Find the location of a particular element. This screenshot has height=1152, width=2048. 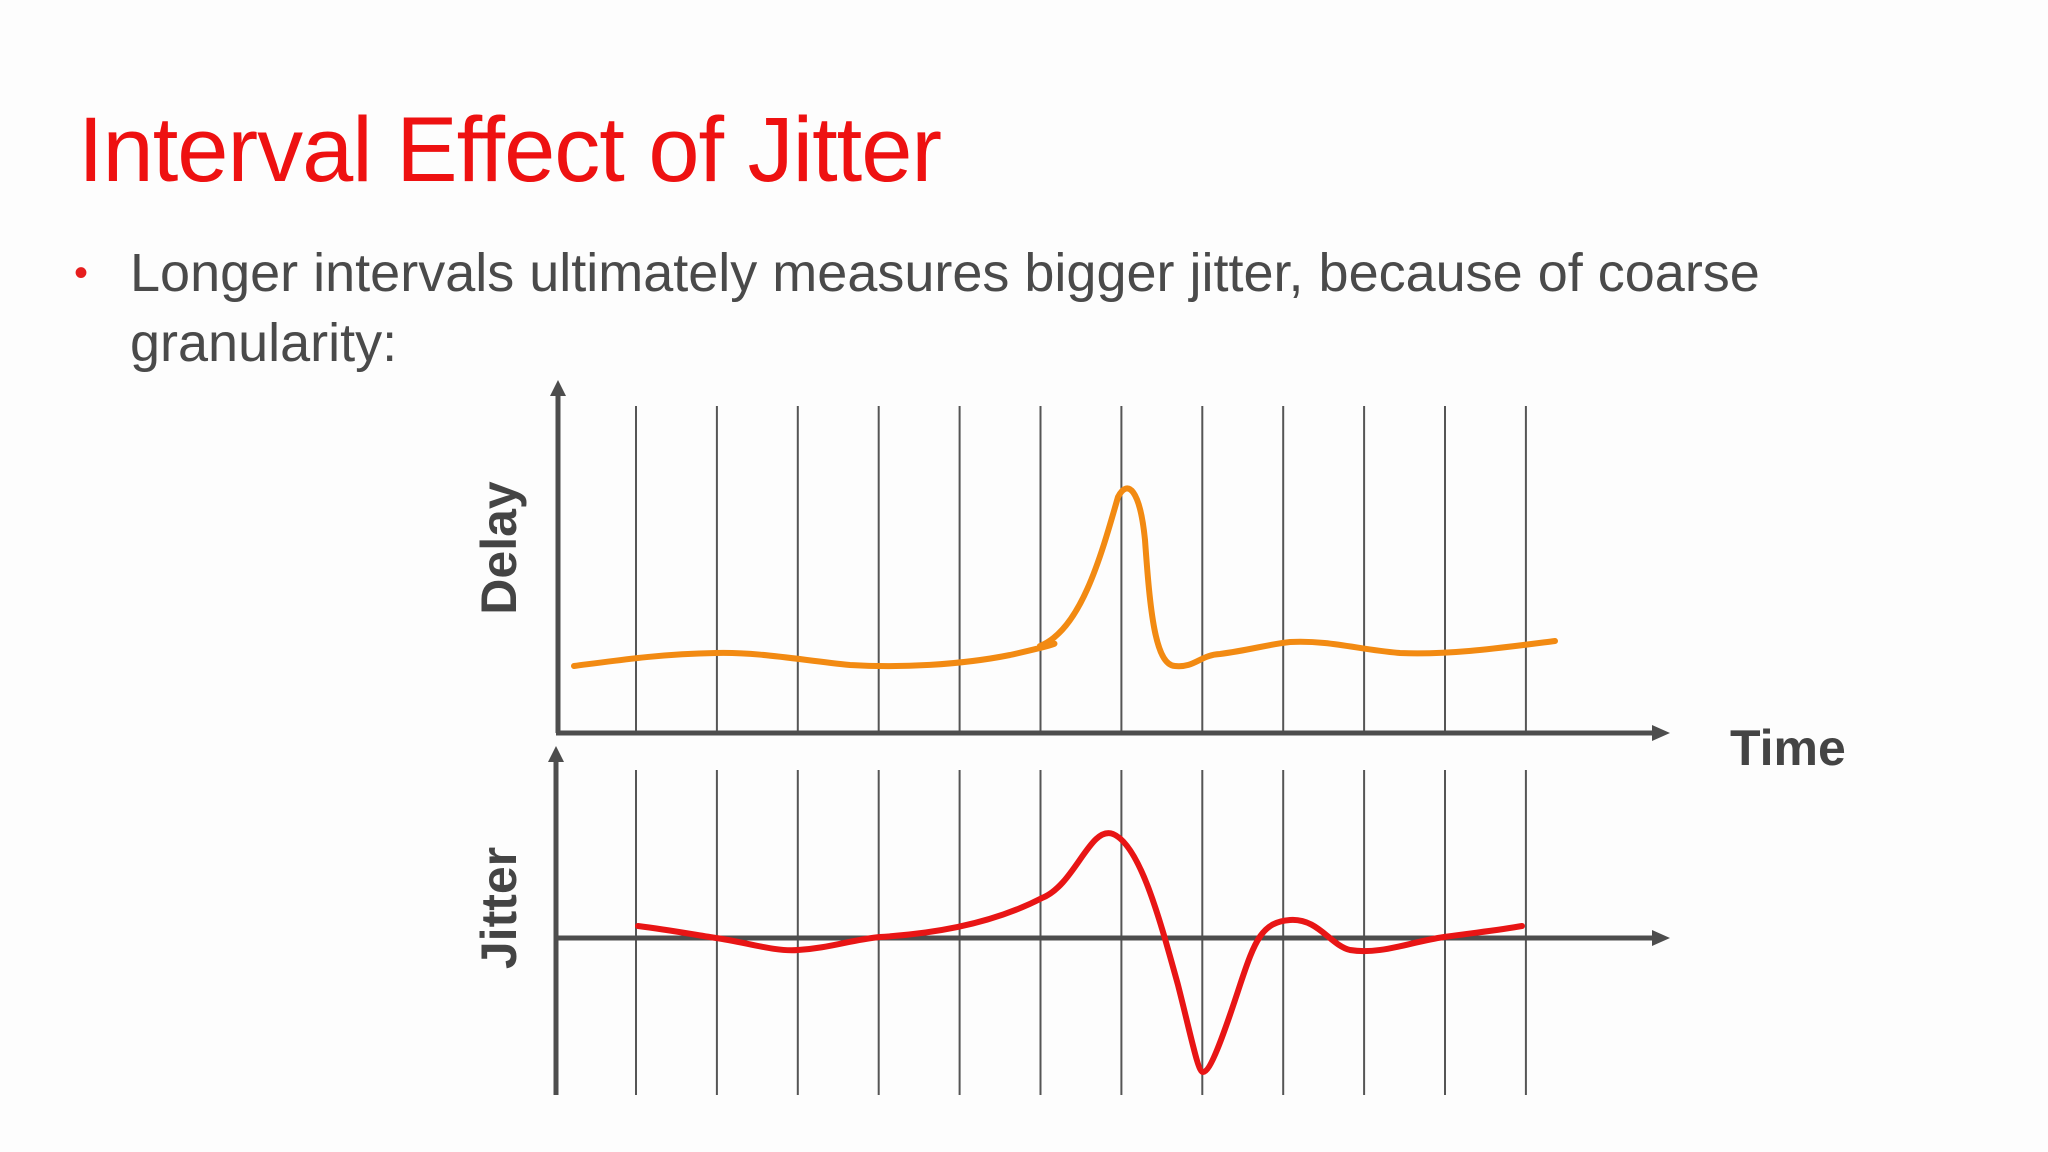

jitter-curve is located at coordinates (1080, 952).